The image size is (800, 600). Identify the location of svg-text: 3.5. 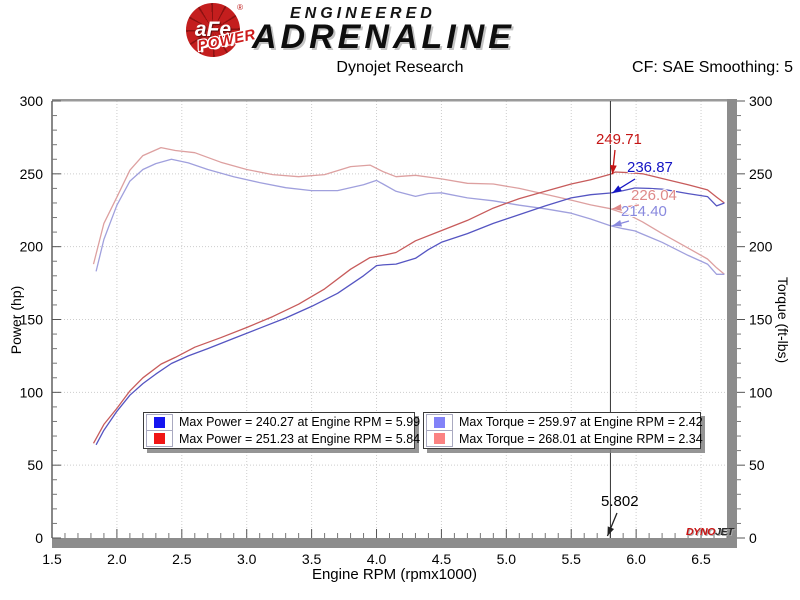
(312, 559).